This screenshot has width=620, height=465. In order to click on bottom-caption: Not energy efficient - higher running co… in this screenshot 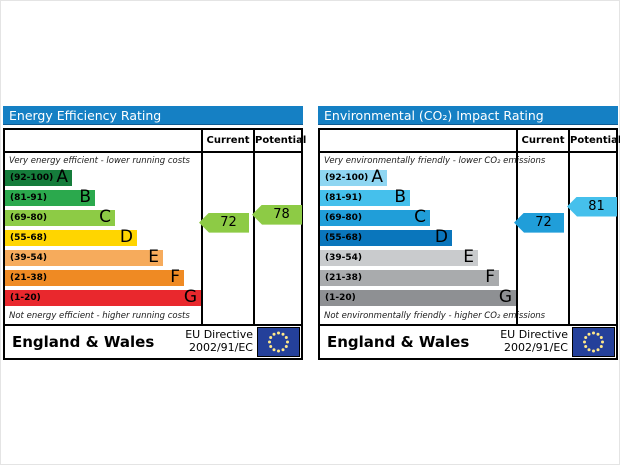, I will do `click(99, 316)`.